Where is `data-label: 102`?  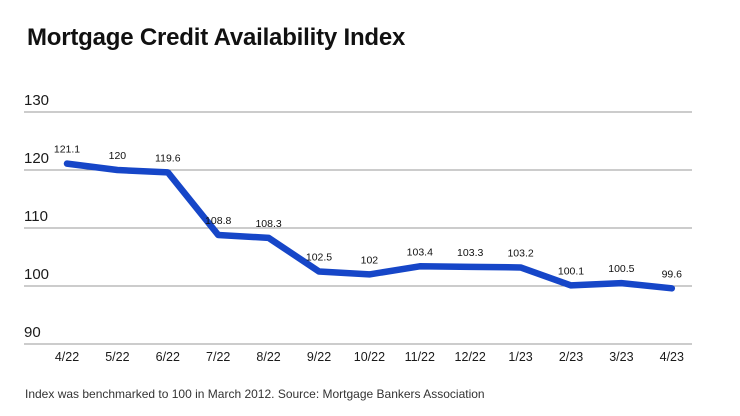
data-label: 102 is located at coordinates (370, 260).